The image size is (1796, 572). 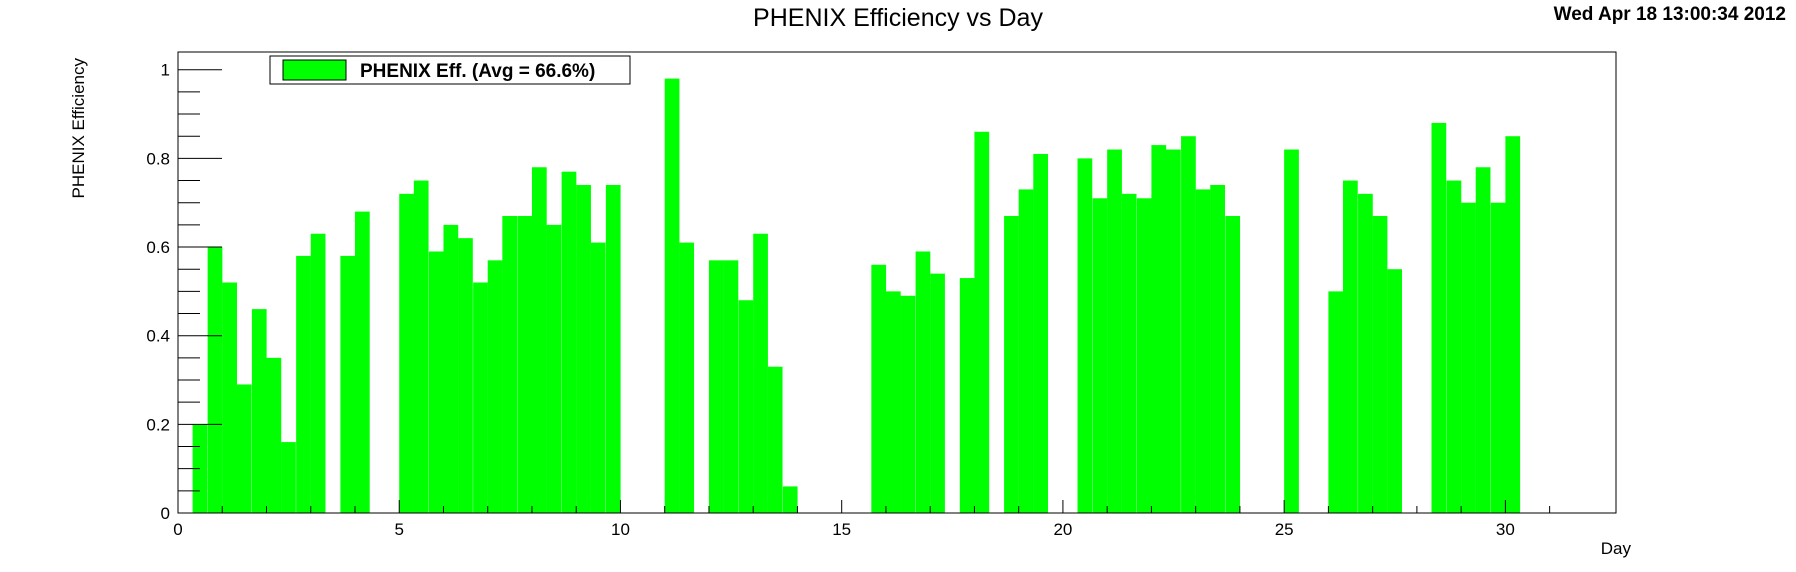 I want to click on chart-title: PHENIX Efficiency vs Day, so click(x=898, y=18).